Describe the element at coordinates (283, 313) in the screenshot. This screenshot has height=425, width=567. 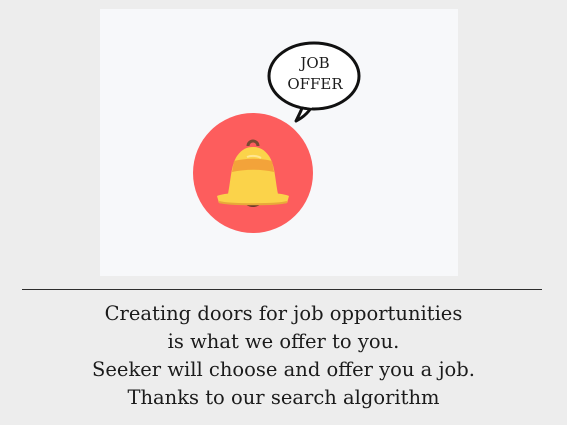
I see `tagline-line-1: Creating doors for job opportunities` at that location.